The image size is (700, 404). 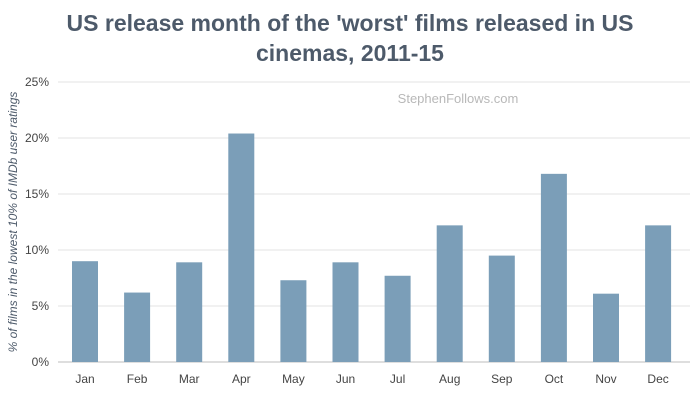 What do you see at coordinates (397, 379) in the screenshot?
I see `x-tick-label-jul: Jul` at bounding box center [397, 379].